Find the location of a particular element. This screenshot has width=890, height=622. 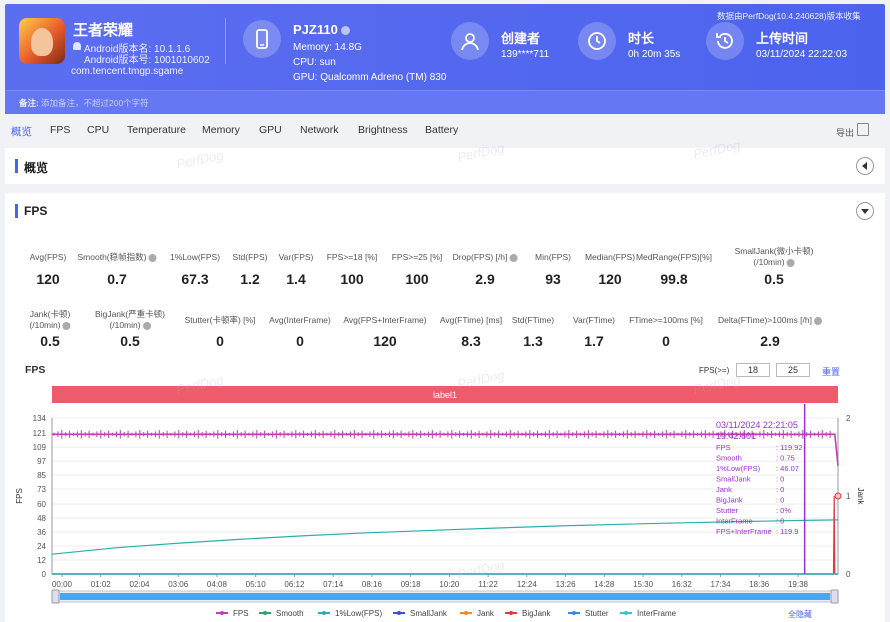

metric-label: MedRange(FPS)[%] is located at coordinates (674, 257).